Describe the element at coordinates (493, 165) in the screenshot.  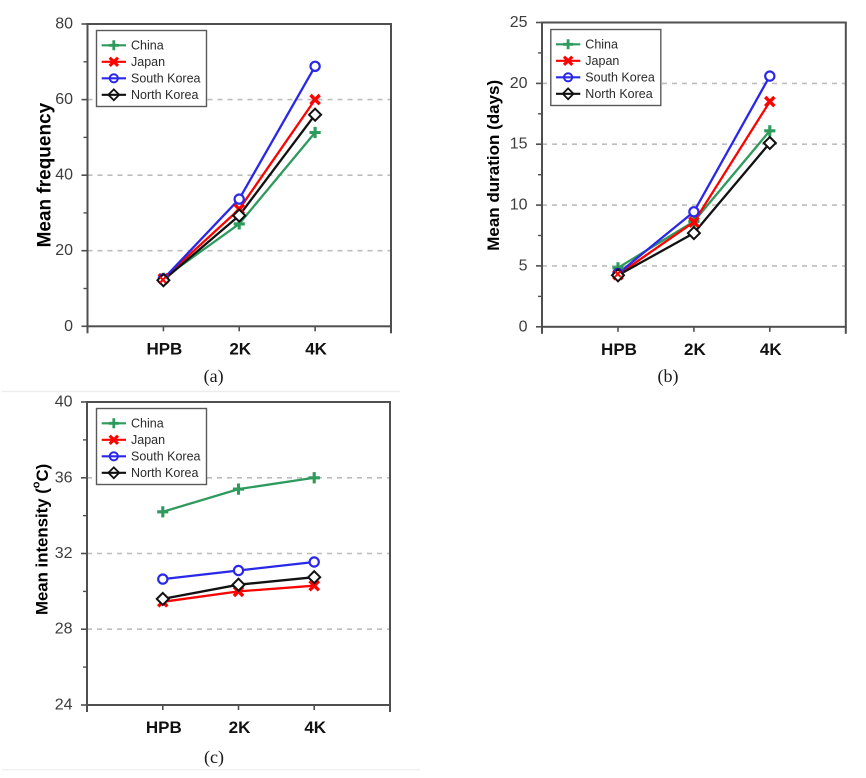
I see `svg-text: Mean duration (days)` at that location.